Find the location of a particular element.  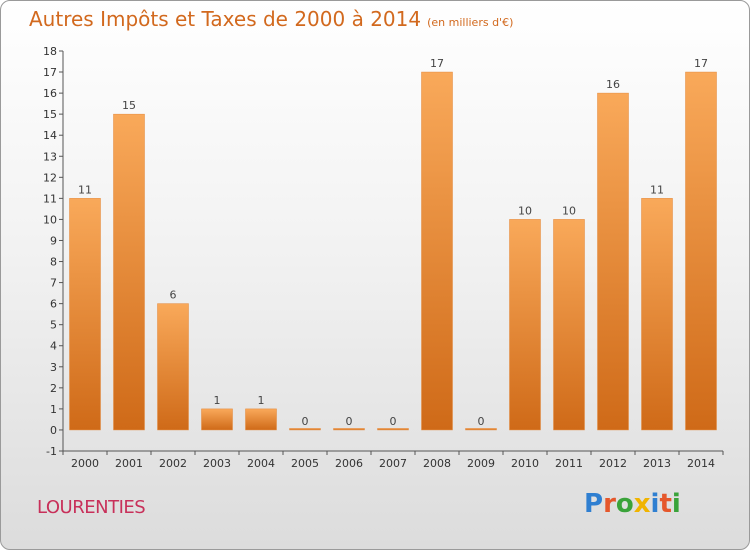

data-label-2006: 0 is located at coordinates (349, 421).